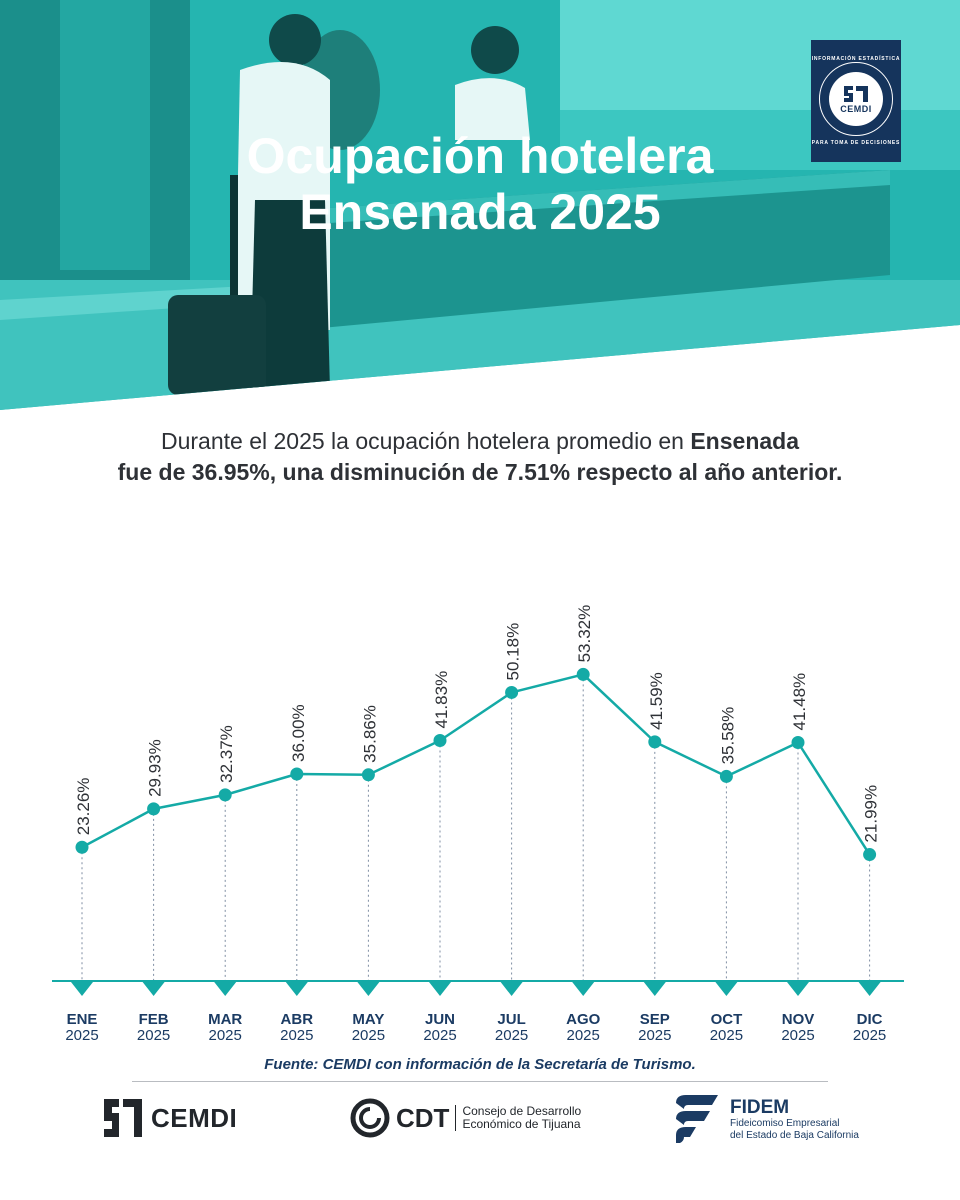 Image resolution: width=960 pixels, height=1200 pixels. I want to click on data-label: 41.83%, so click(441, 700).